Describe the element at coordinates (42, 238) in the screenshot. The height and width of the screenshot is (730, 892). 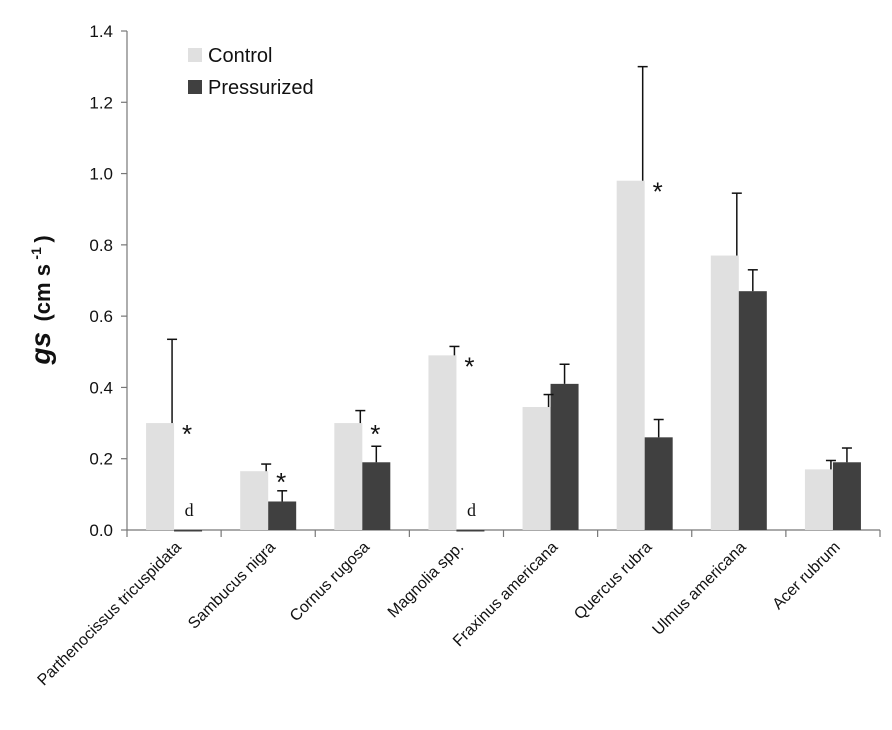
I see `y-axis-label-close: )` at that location.